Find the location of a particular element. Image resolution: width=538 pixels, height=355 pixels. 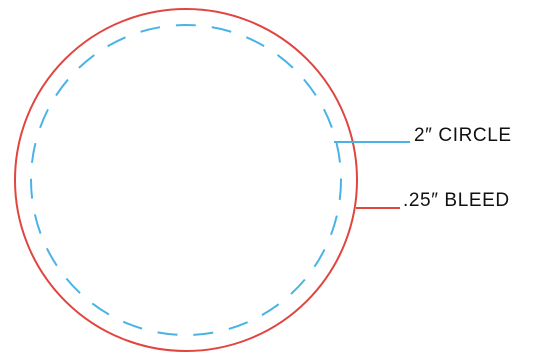

bleed-size-label: .25″ BLEED is located at coordinates (456, 200).